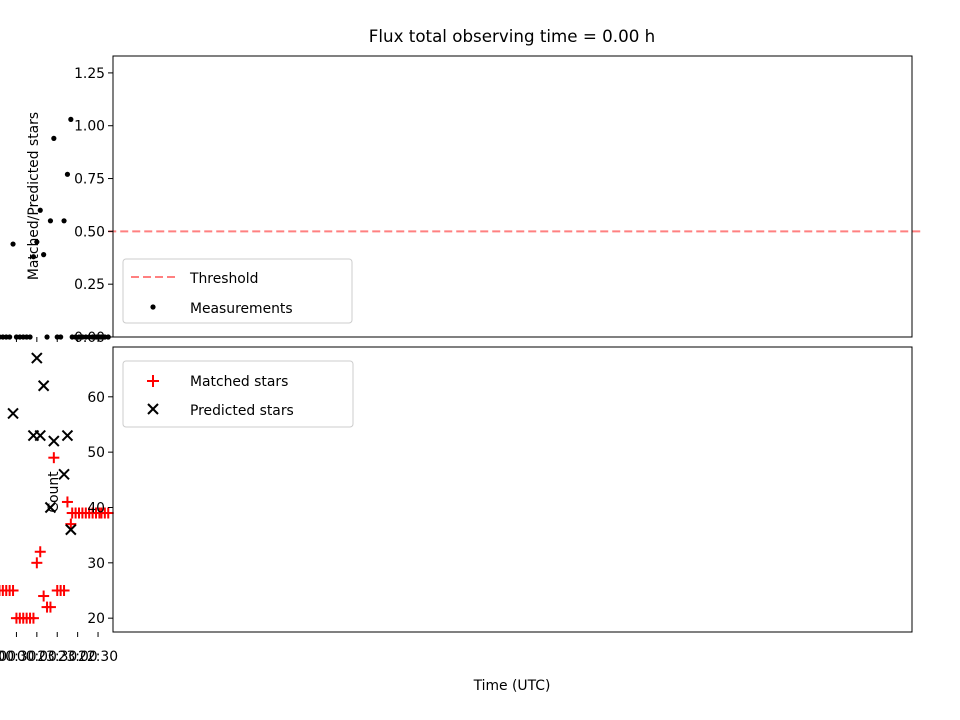  Describe the element at coordinates (237, 291) in the screenshot. I see `top-legend: Threshold Measurements` at that location.